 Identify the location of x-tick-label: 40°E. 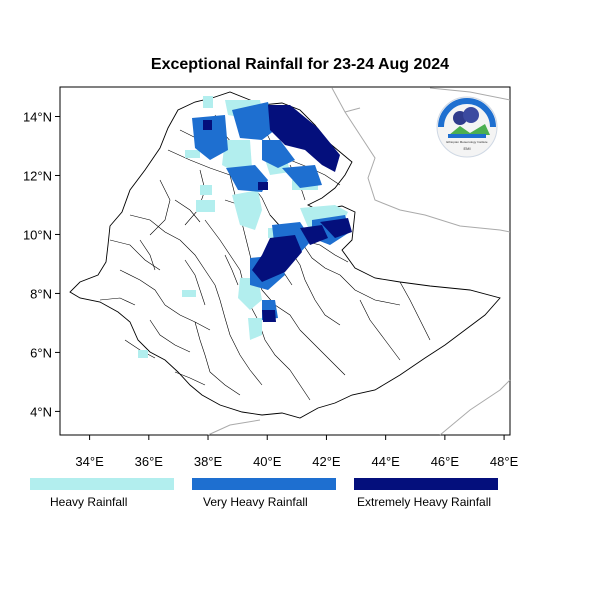
(267, 461).